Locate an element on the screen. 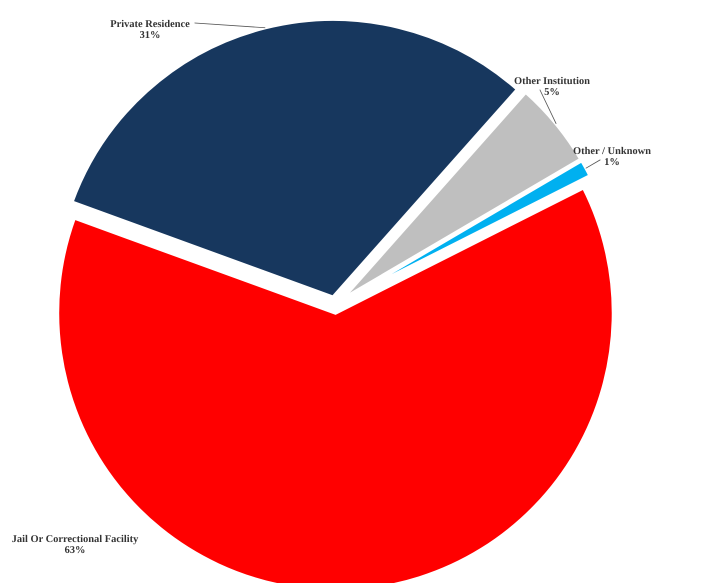 The width and height of the screenshot is (712, 583). data-label: 5% is located at coordinates (551, 92).